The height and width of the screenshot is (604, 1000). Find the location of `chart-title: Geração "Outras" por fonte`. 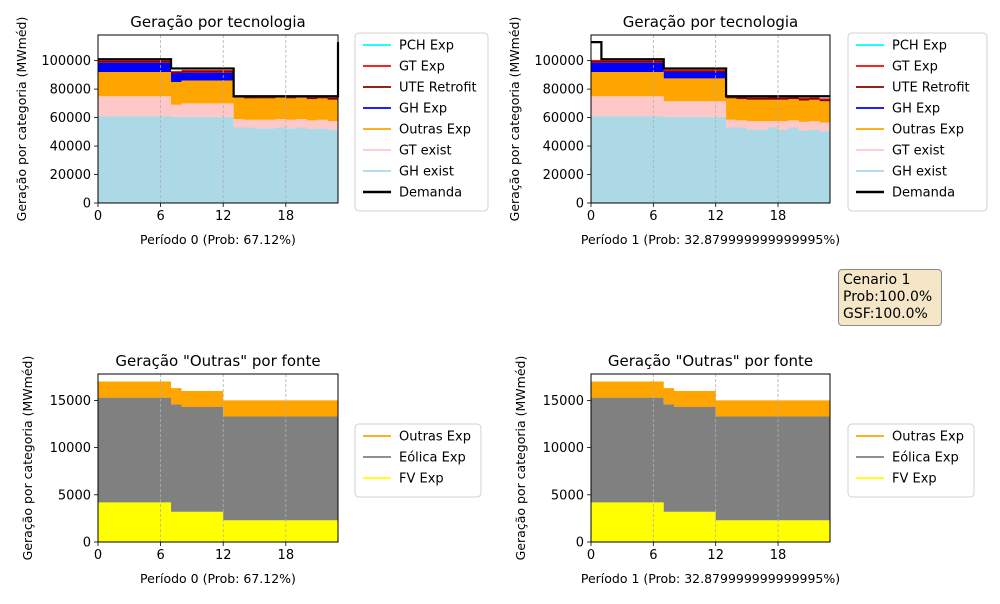

chart-title: Geração "Outras" por fonte is located at coordinates (217, 361).